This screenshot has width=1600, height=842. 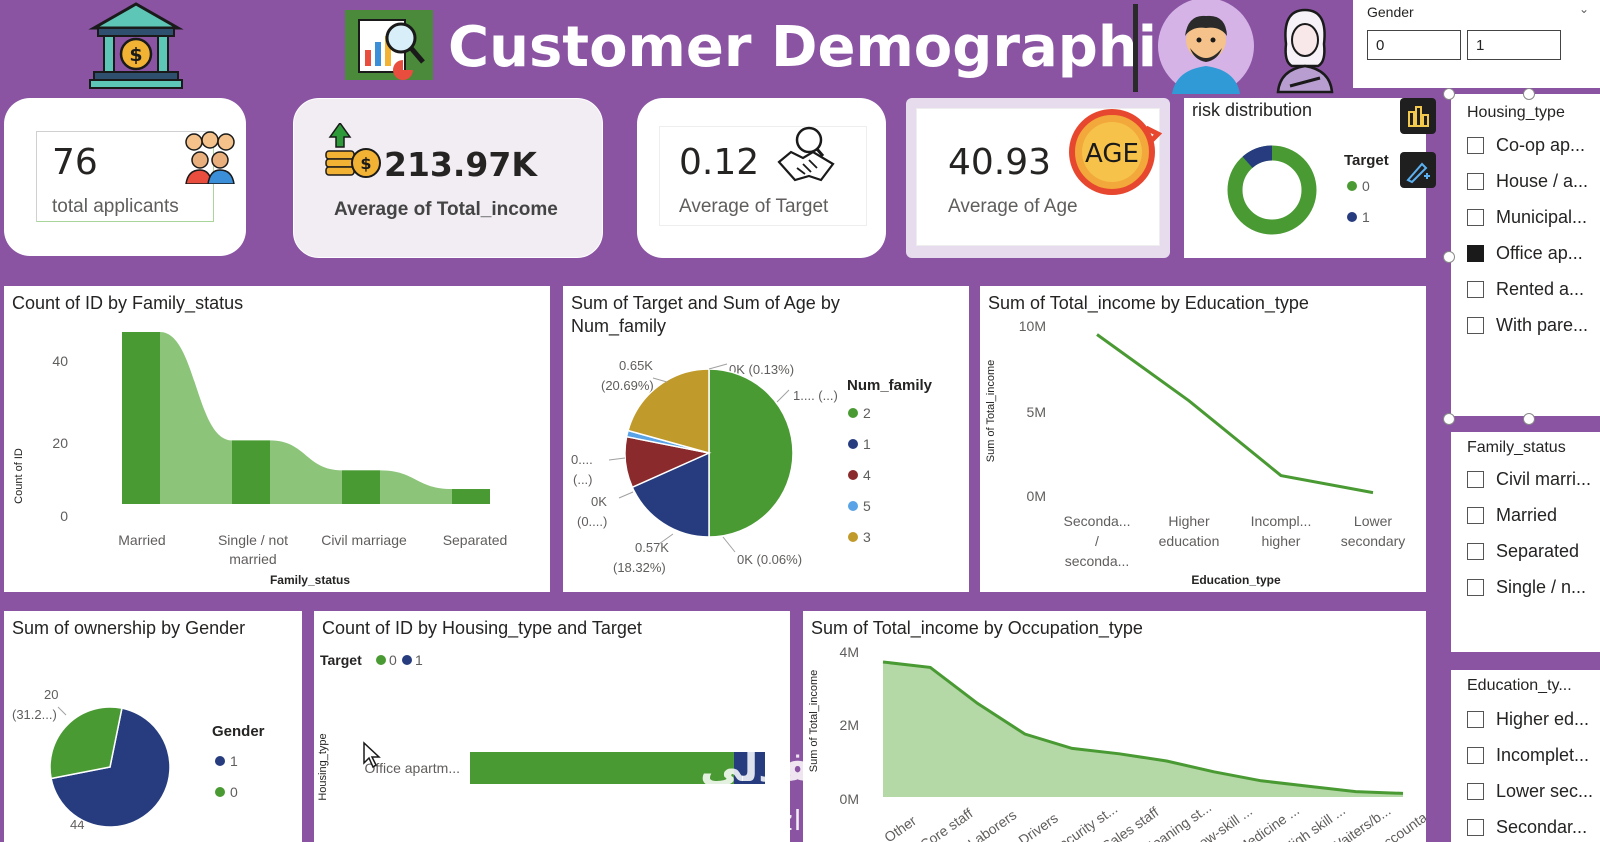 What do you see at coordinates (1206, 47) in the screenshot?
I see `male-avatar-icon` at bounding box center [1206, 47].